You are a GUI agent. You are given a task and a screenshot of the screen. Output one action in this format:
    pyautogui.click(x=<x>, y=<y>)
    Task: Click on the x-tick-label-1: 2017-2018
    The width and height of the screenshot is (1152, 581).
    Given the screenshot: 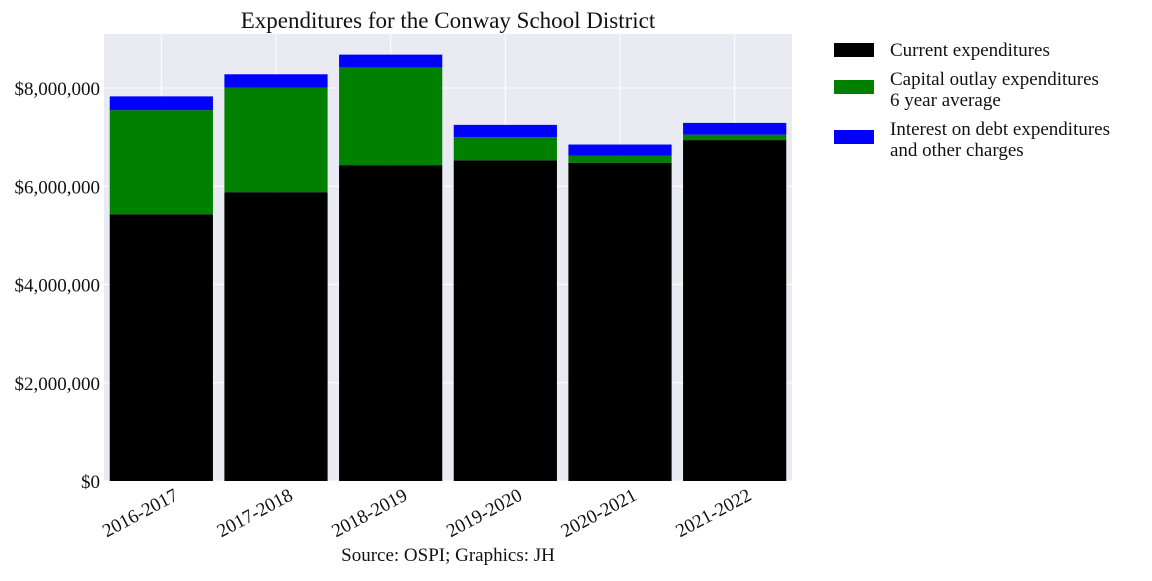 What is the action you would take?
    pyautogui.click(x=255, y=513)
    